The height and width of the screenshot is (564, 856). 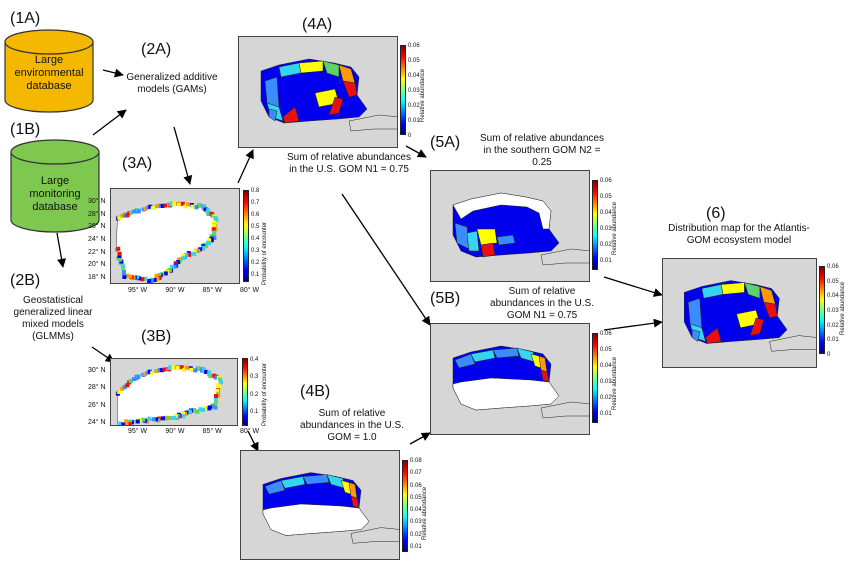 What do you see at coordinates (420, 438) in the screenshot?
I see `arrow-4b-5b` at bounding box center [420, 438].